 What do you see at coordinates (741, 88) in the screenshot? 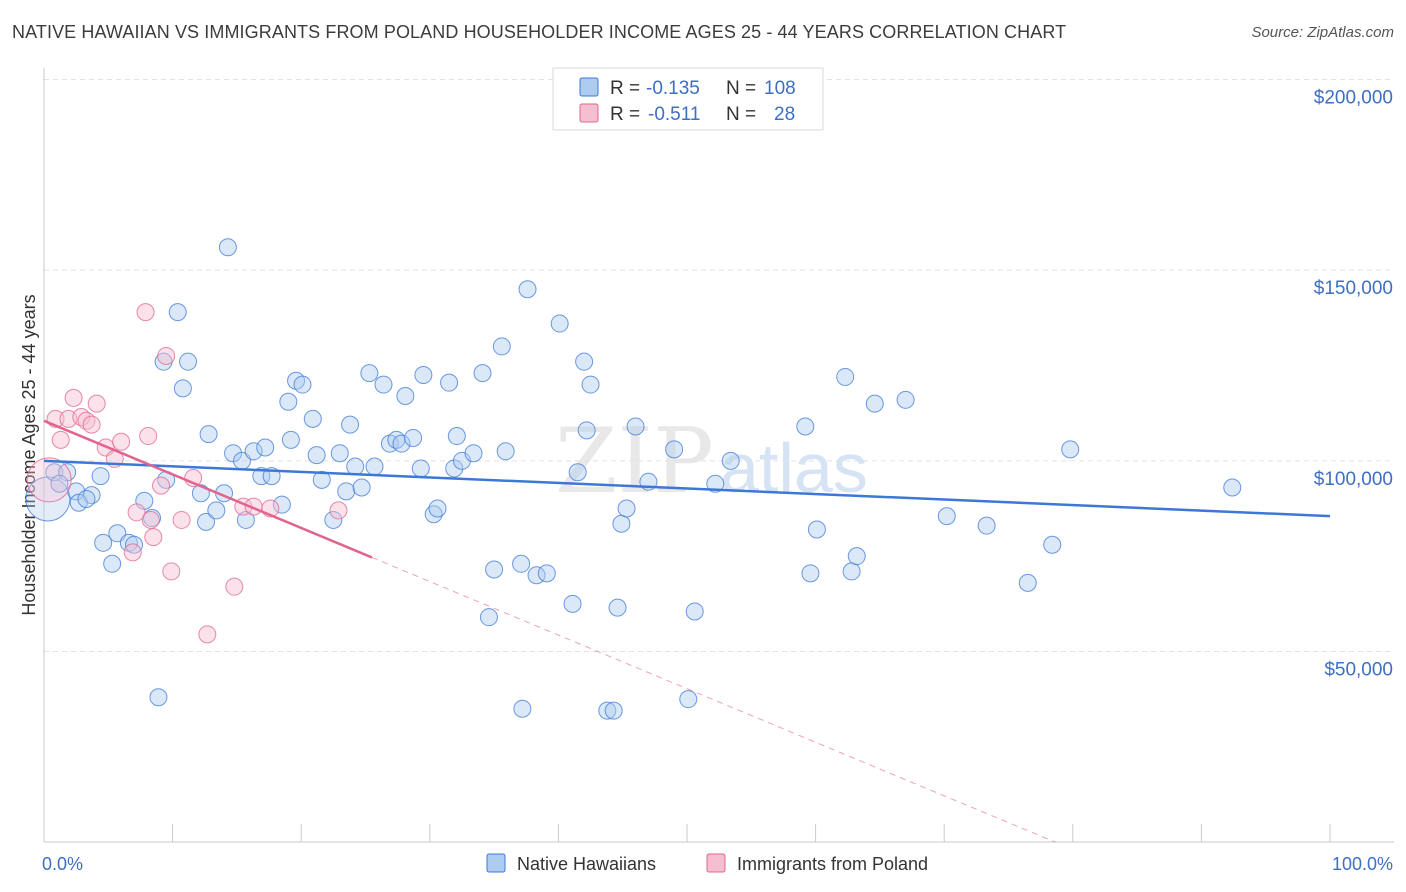
I see `legend-n-label-0: N =` at bounding box center [741, 88].